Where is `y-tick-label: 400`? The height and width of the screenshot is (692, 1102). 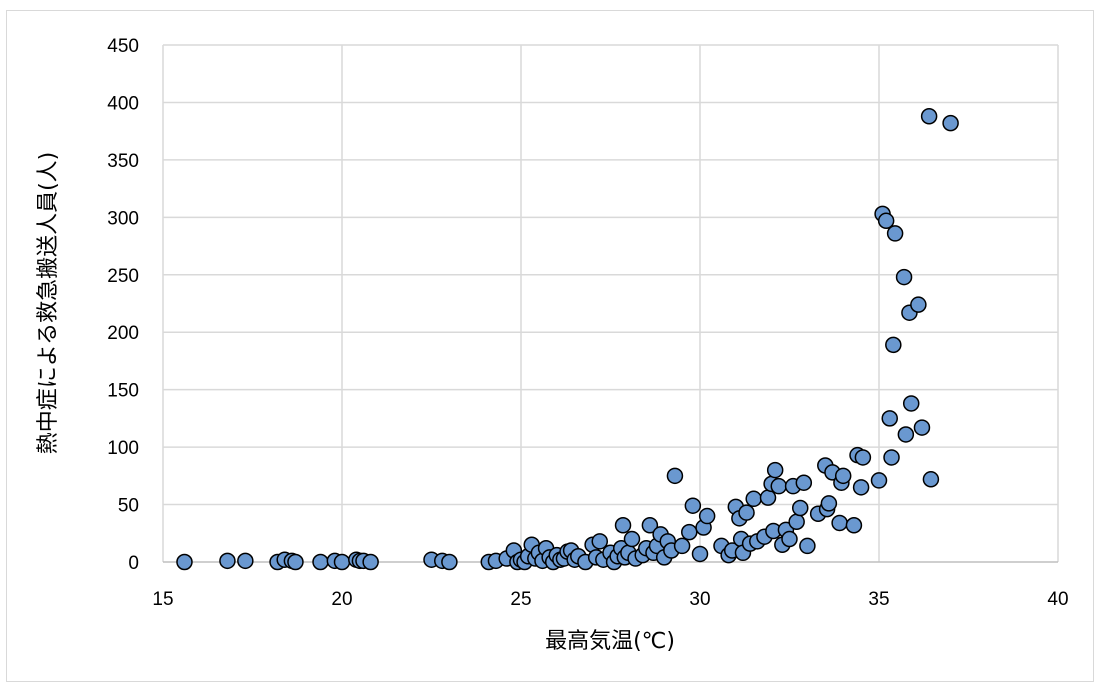 y-tick-label: 400 is located at coordinates (123, 103).